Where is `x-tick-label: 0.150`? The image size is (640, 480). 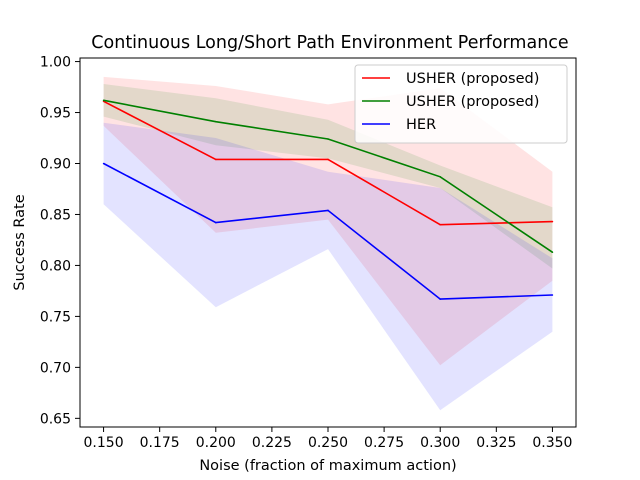 x-tick-label: 0.150 is located at coordinates (104, 443).